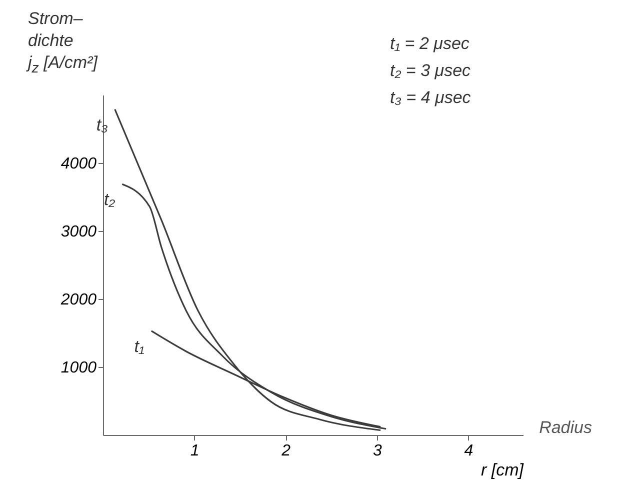 The image size is (622, 503). What do you see at coordinates (503, 470) in the screenshot?
I see `x-axis-title: r [cm]` at bounding box center [503, 470].